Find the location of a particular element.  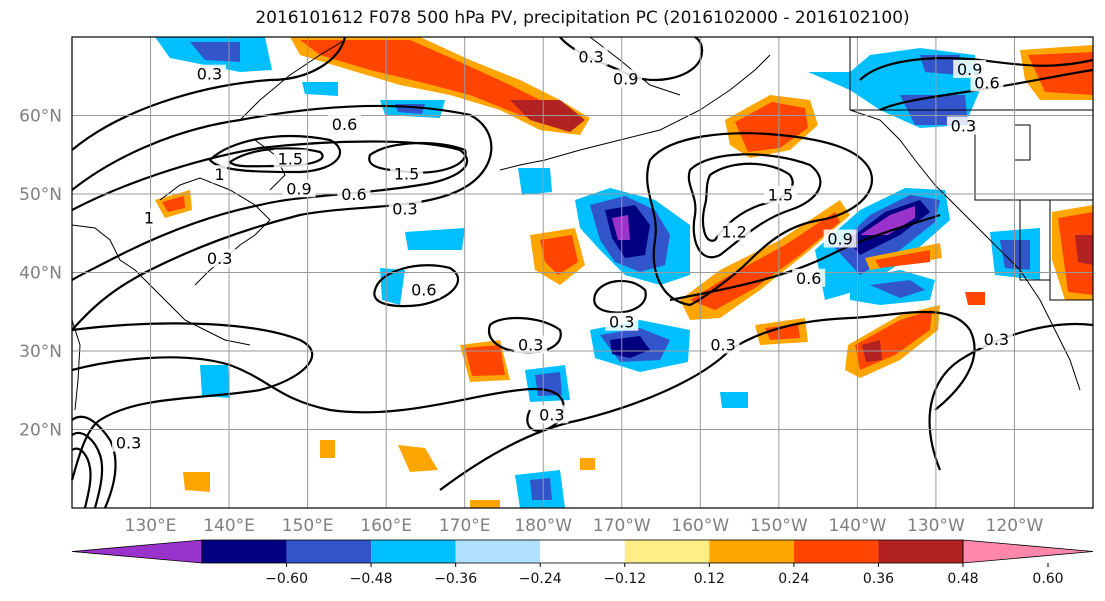

latitude-labels: 60°N 50°N 40°N 30°N 20°N is located at coordinates (40, 274).